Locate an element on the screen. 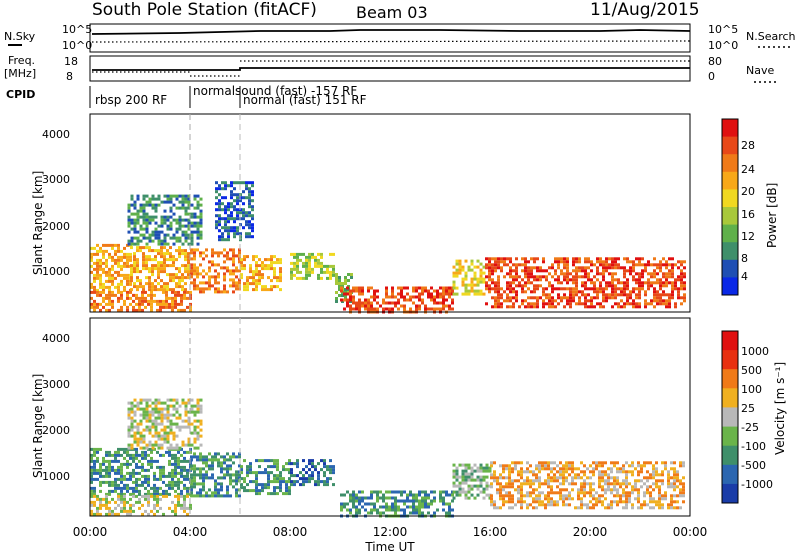 The height and width of the screenshot is (558, 800). velocity-cbar-tick-100: 100 is located at coordinates (751, 389).